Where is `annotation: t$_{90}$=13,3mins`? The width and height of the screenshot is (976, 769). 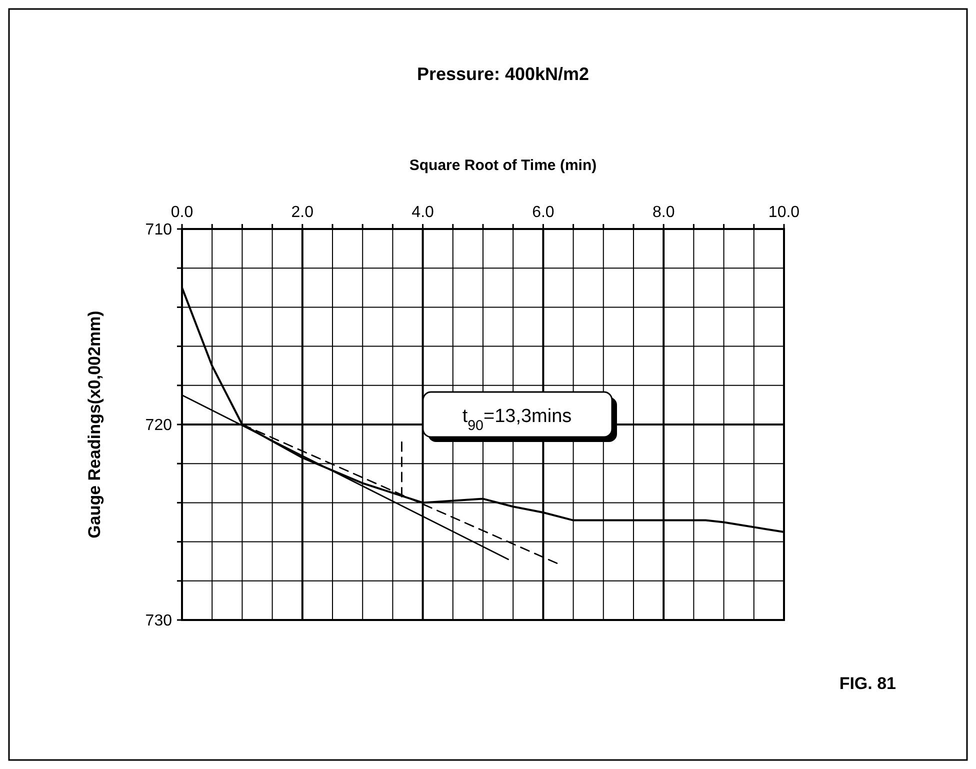
annotation: t$_{90}$=13,3mins is located at coordinates (517, 420).